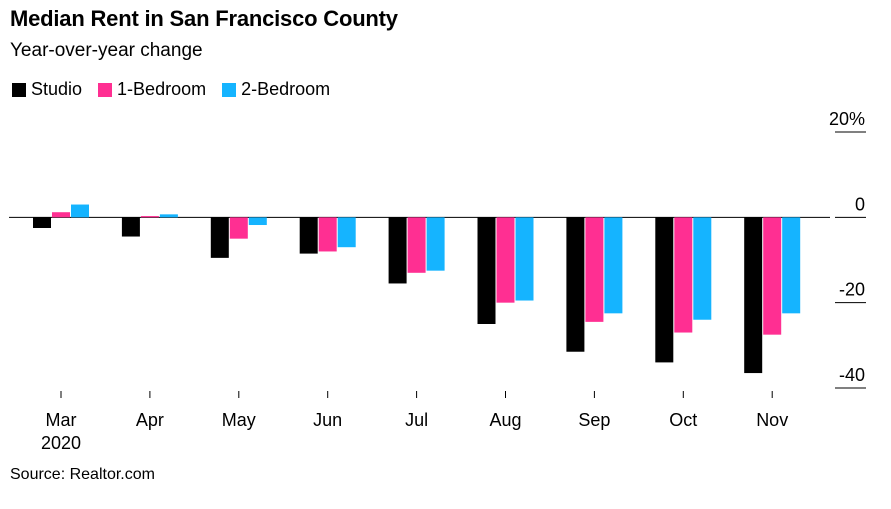  What do you see at coordinates (286, 89) in the screenshot?
I see `legend-label-2-bedroom: 2-Bedroom` at bounding box center [286, 89].